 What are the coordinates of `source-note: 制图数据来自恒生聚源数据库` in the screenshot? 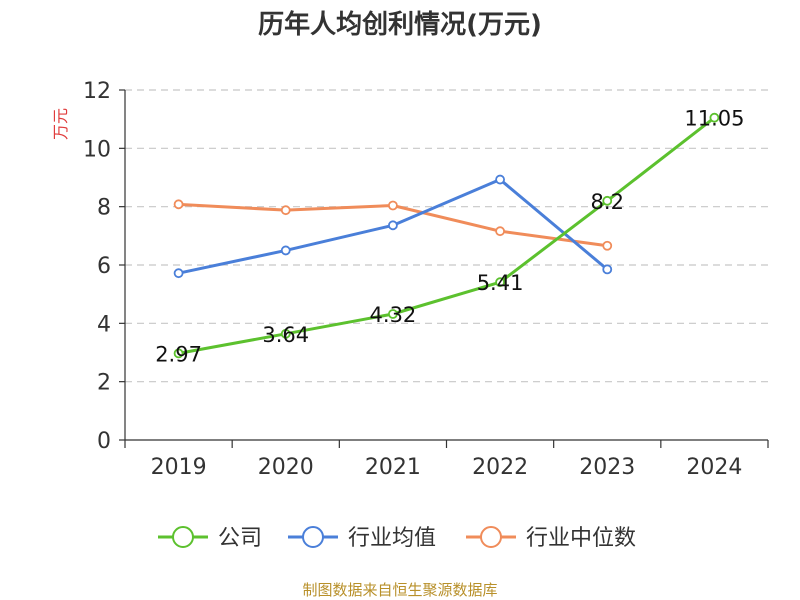 It's located at (399, 590).